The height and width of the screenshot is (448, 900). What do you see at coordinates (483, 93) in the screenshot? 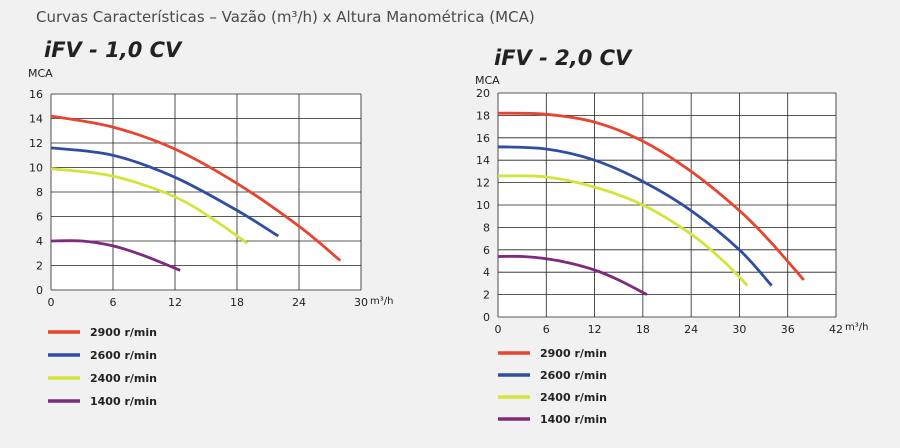
I see `y-tick-label: 20` at bounding box center [483, 93].